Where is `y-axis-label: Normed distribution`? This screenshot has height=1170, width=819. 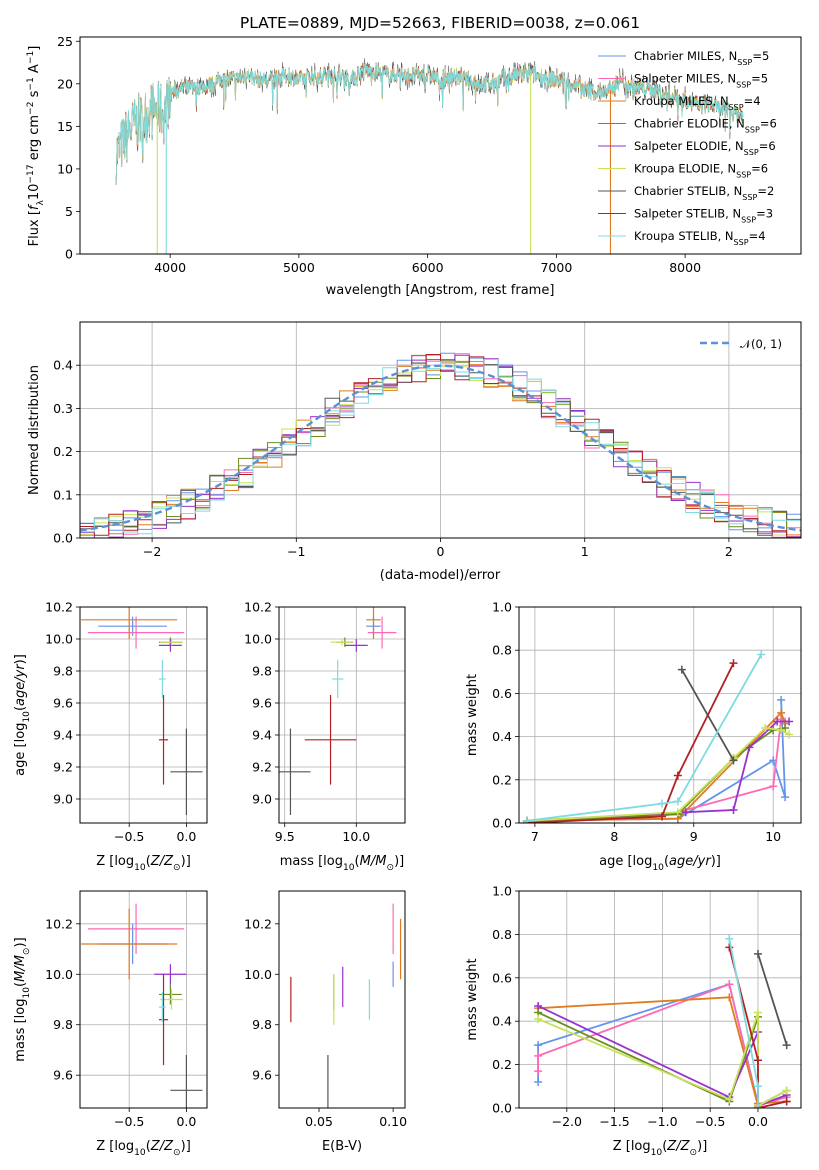
y-axis-label: Normed distribution is located at coordinates (34, 430).